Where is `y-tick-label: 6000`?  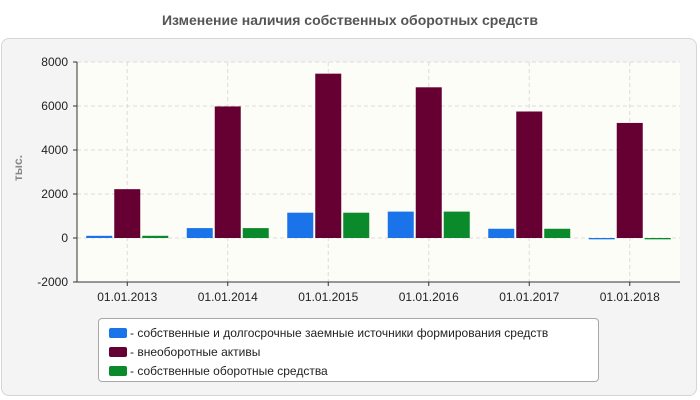 y-tick-label: 6000 is located at coordinates (54, 106).